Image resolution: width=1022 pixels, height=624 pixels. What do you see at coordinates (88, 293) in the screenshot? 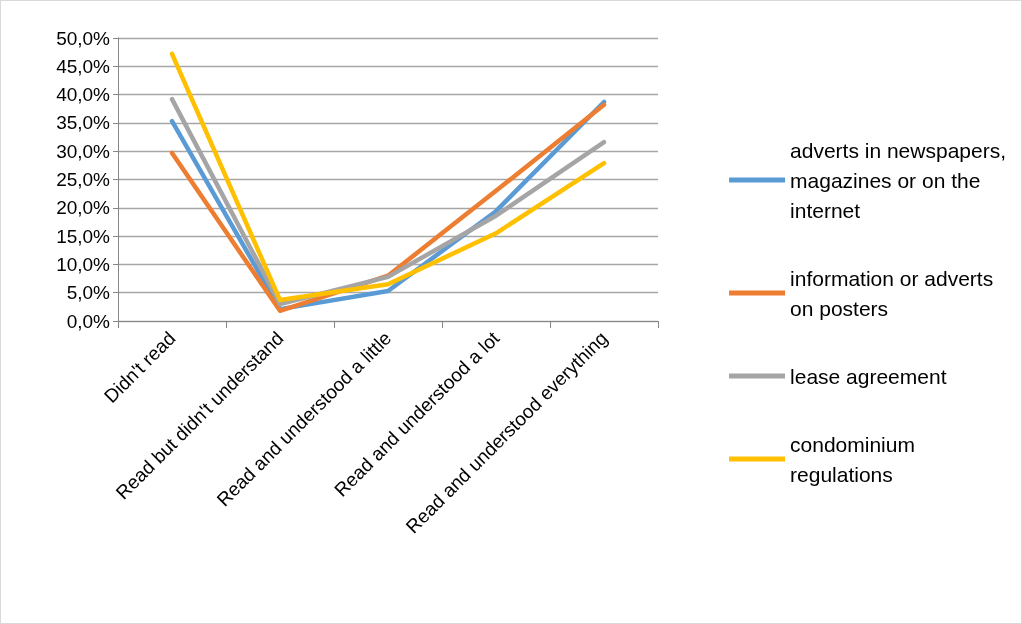
I see `y-tick-label: 5,0%` at bounding box center [88, 293].